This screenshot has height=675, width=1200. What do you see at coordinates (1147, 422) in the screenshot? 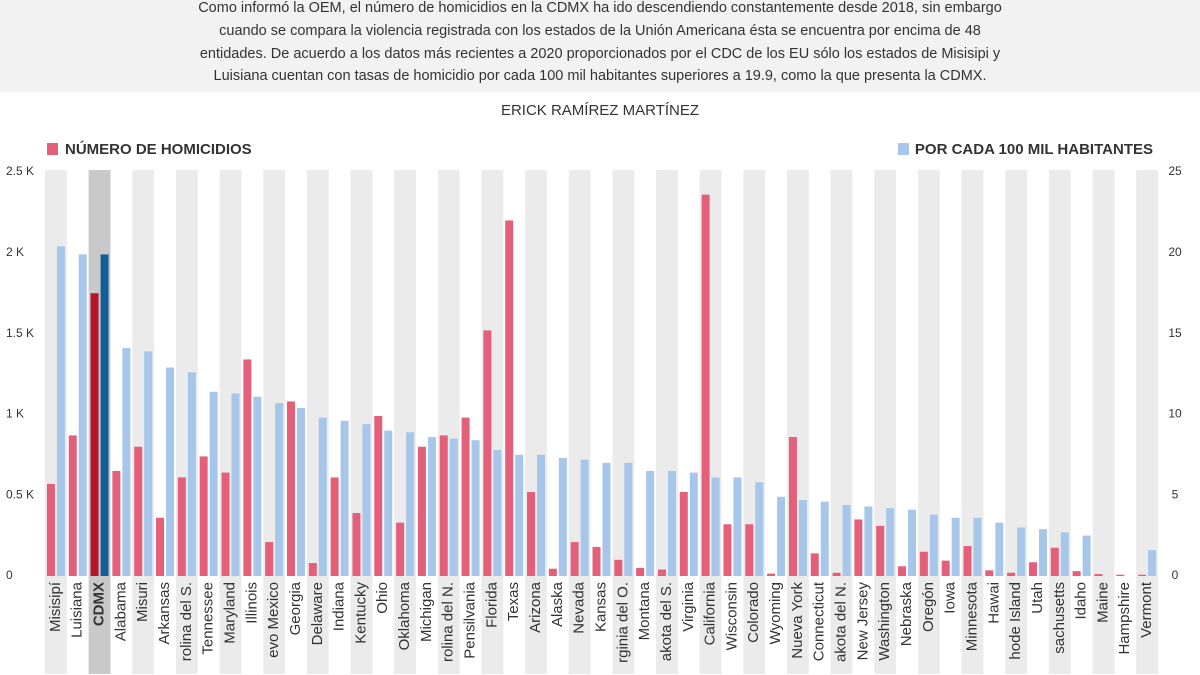
I see `category-band` at bounding box center [1147, 422].